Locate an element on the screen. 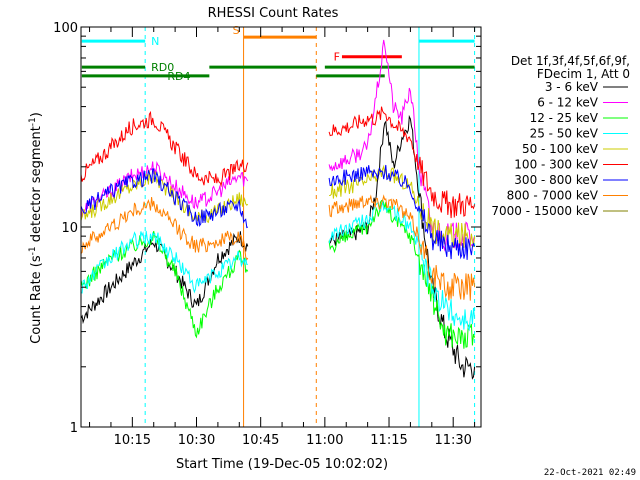 Image resolution: width=640 pixels, height=480 pixels. chart-title: RHESSI Count Rates is located at coordinates (273, 13).